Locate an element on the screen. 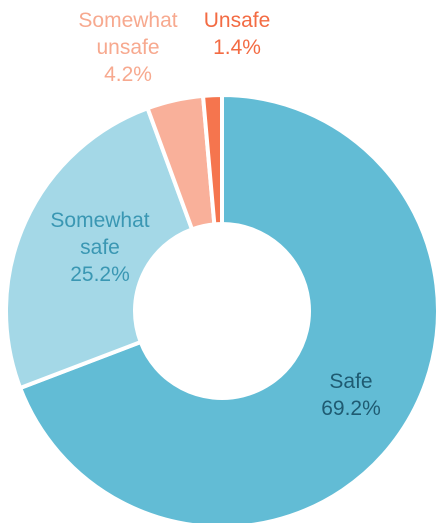 The image size is (437, 523). slice-value-label: 69.2% is located at coordinates (351, 408).